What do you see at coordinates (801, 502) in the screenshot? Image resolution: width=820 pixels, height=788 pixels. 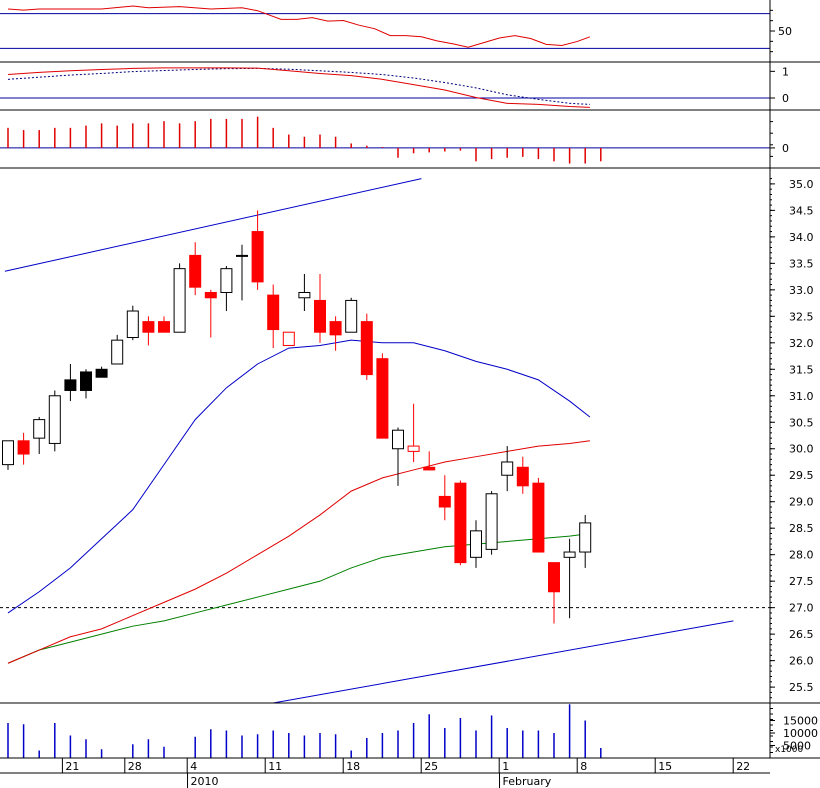 I see `price-tick-label: 29.0` at bounding box center [801, 502].